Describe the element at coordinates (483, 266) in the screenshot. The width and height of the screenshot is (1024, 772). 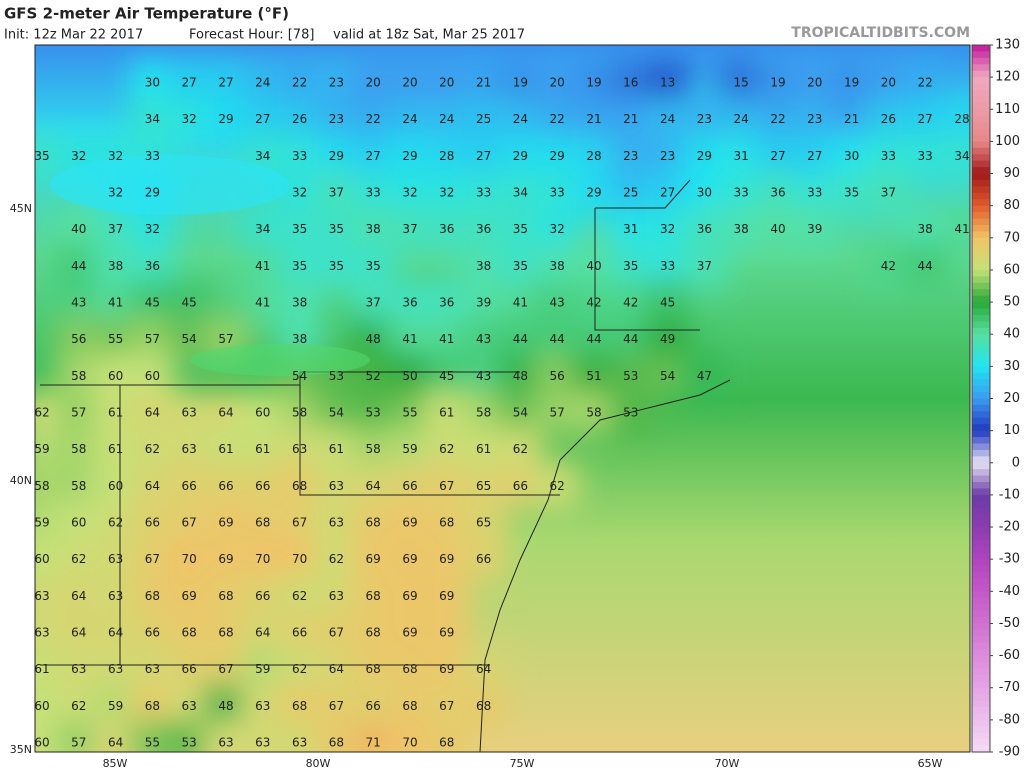
I see `temperature-label: 38` at that location.